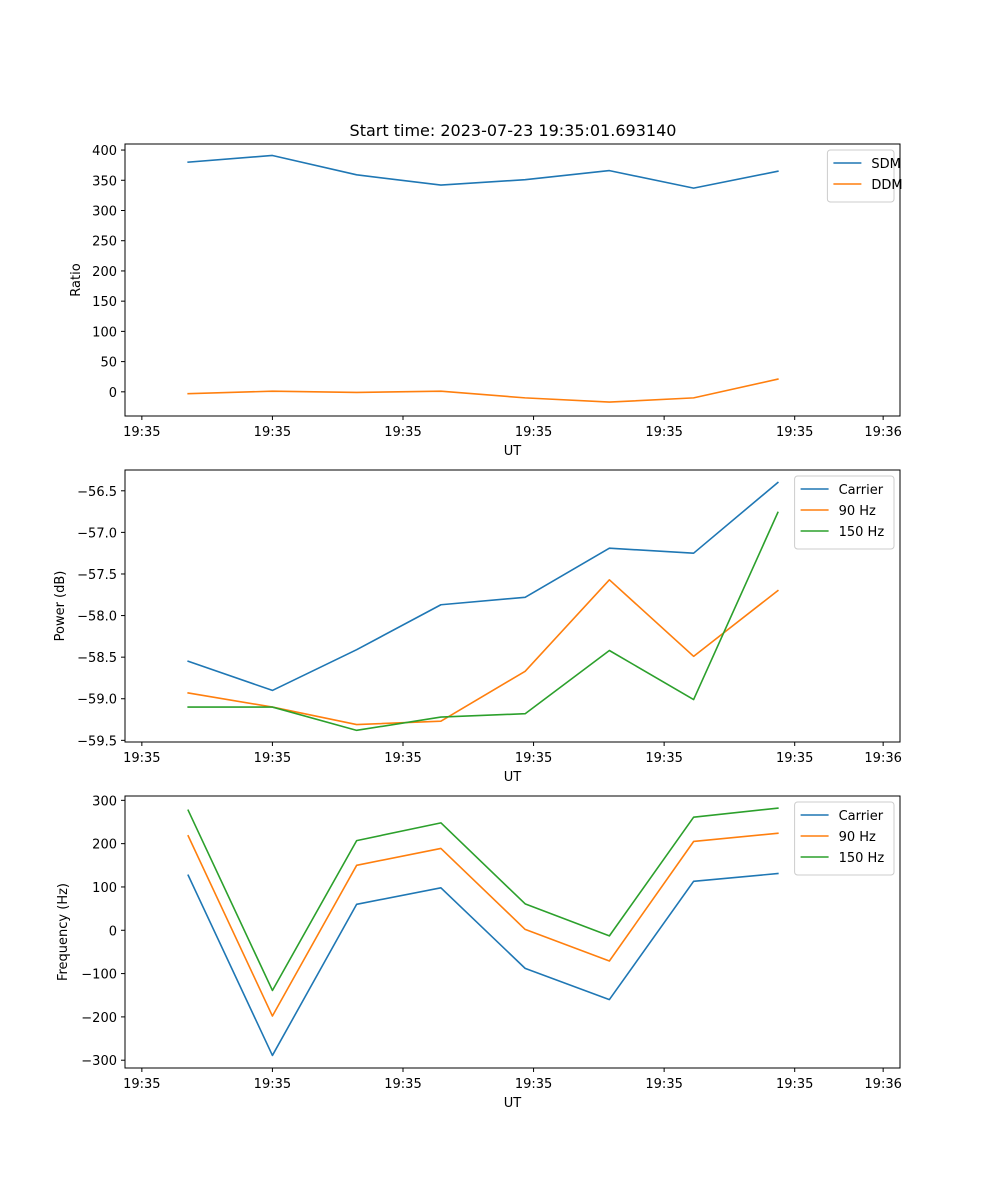 The height and width of the screenshot is (1200, 1000). I want to click on frequency-legend: Carrier 90 Hz 150 Hz, so click(844, 838).